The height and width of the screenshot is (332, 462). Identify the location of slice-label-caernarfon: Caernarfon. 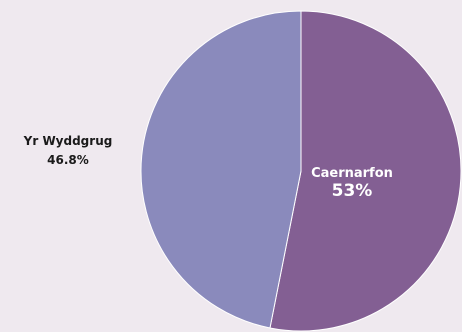
(352, 173).